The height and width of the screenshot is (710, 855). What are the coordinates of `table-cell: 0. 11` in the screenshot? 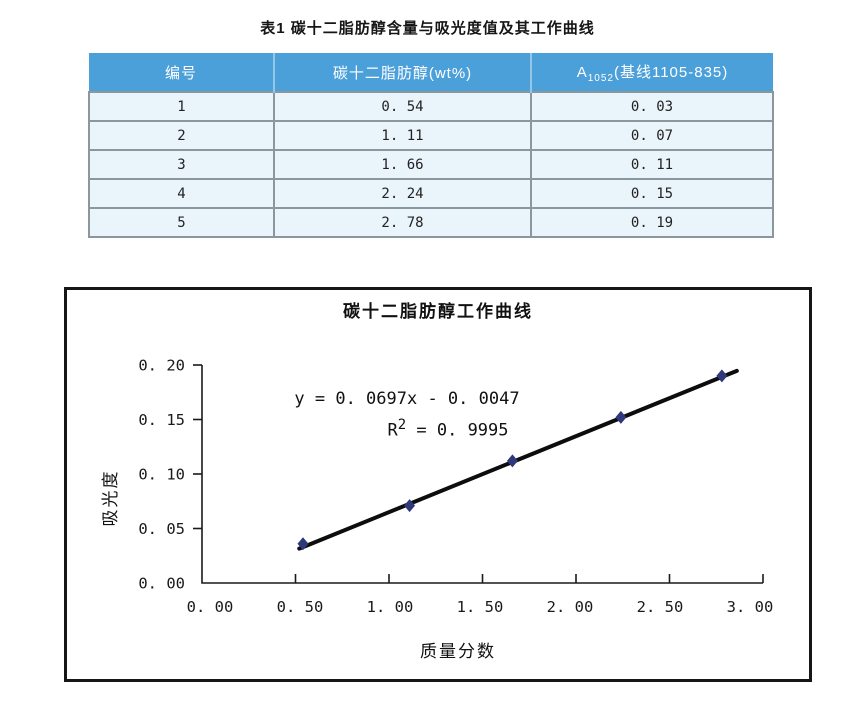 It's located at (652, 164).